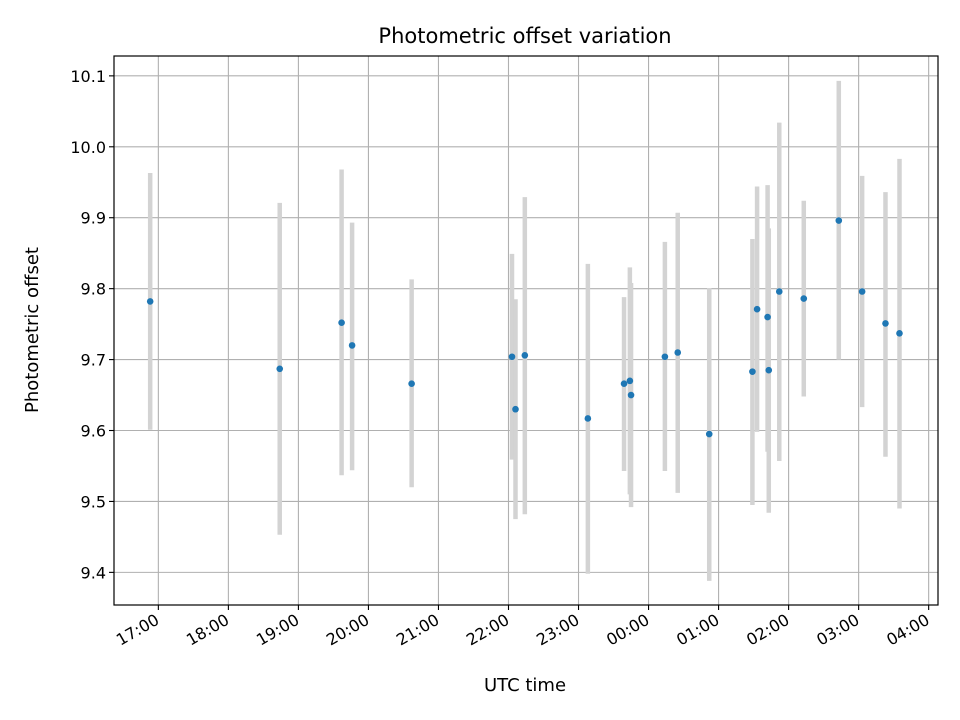 Image resolution: width=960 pixels, height=720 pixels. What do you see at coordinates (93, 501) in the screenshot?
I see `y-tick-label: 9.5` at bounding box center [93, 501].